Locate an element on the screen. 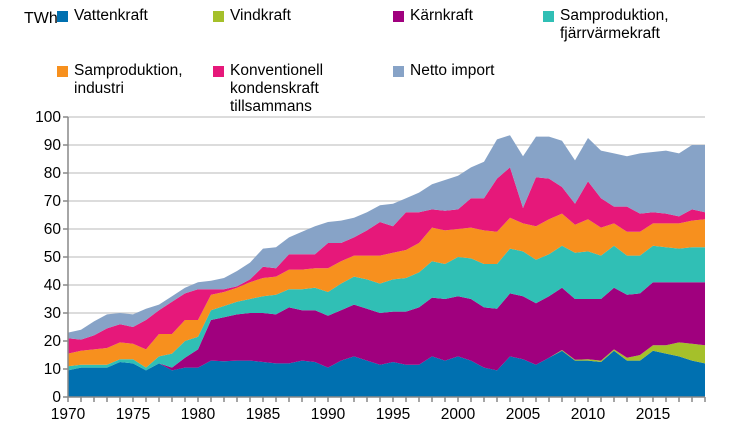 The height and width of the screenshot is (445, 747). legend-label: kondenskraft is located at coordinates (274, 88).